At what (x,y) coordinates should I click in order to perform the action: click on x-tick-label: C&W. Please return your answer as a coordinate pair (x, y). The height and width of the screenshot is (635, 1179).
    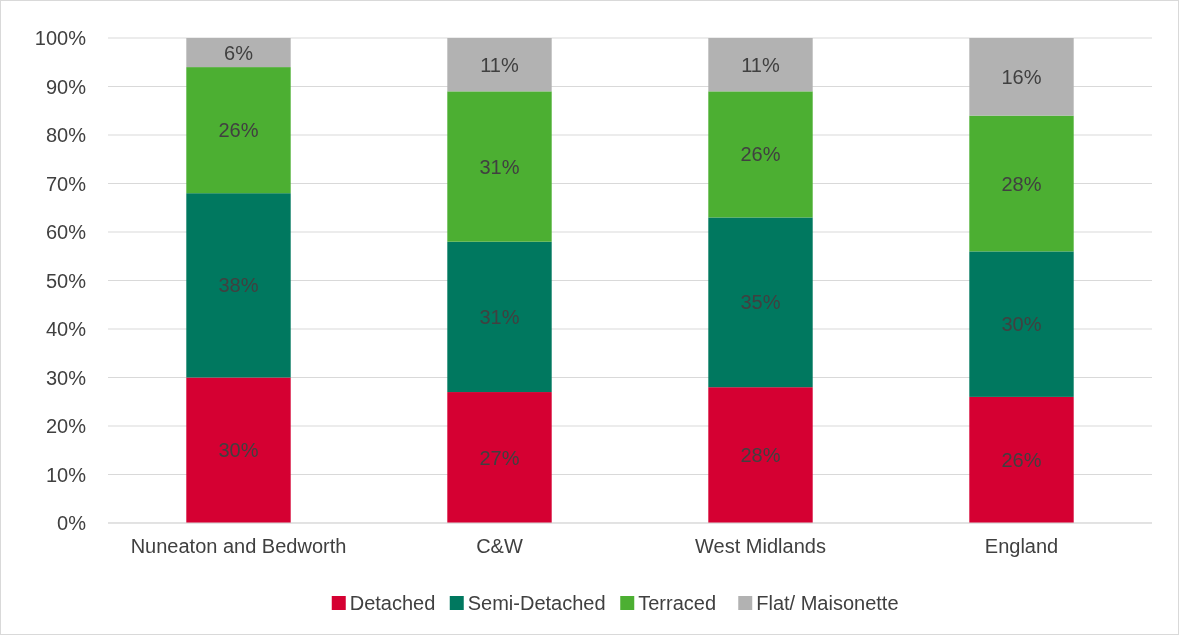
    Looking at the image, I should click on (499, 546).